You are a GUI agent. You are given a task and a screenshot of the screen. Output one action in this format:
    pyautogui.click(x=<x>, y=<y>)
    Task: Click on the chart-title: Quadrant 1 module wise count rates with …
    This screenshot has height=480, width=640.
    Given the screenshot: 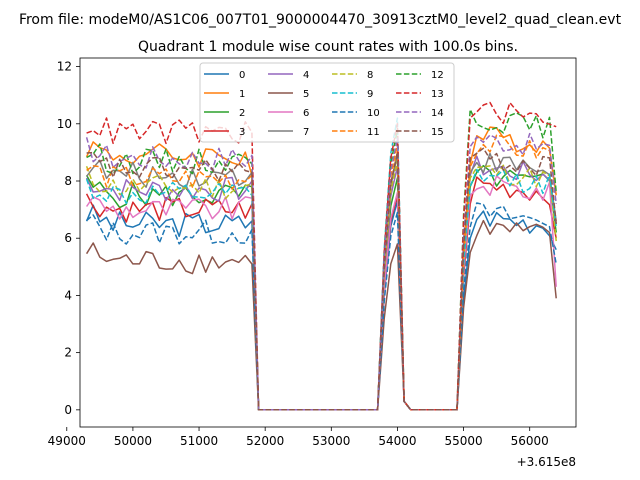 What is the action you would take?
    pyautogui.click(x=328, y=47)
    